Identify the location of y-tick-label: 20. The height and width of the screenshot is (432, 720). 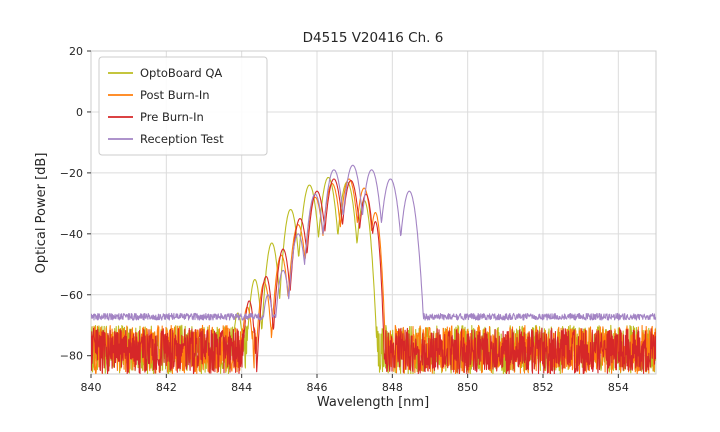
(76, 51).